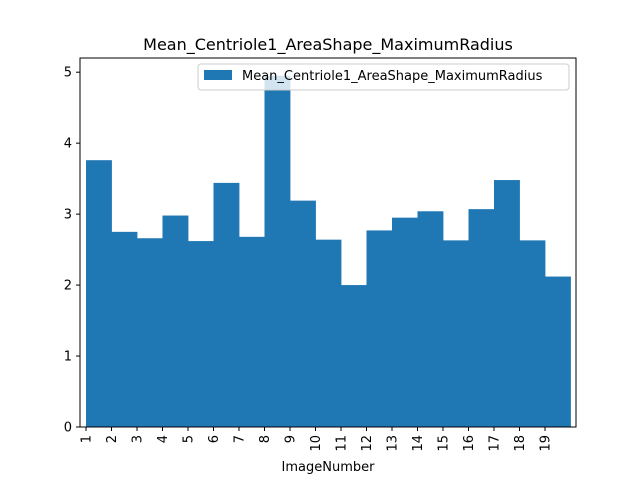 The image size is (640, 484). Describe the element at coordinates (72, 251) in the screenshot. I see `y-axis-ticks: 0 1 2 3 4 5` at that location.